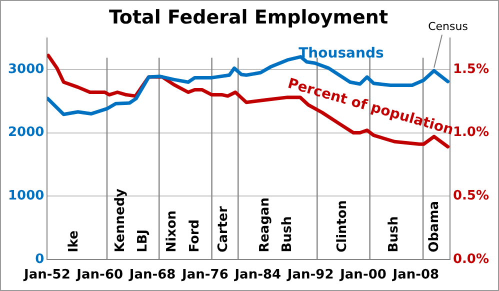  What do you see at coordinates (46, 275) in the screenshot?
I see `x-tick-label: Jan-52` at bounding box center [46, 275].